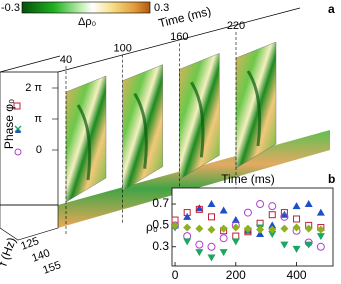 The image size is (341, 284). Describe the element at coordinates (10, 8) in the screenshot. I see `colorbar-min: -0.3` at that location.